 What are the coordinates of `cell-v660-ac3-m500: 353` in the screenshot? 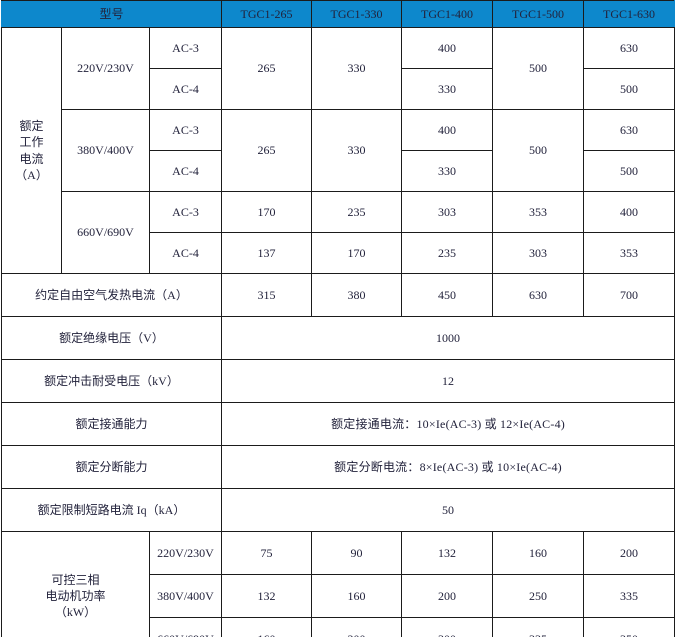 It's located at (538, 212).